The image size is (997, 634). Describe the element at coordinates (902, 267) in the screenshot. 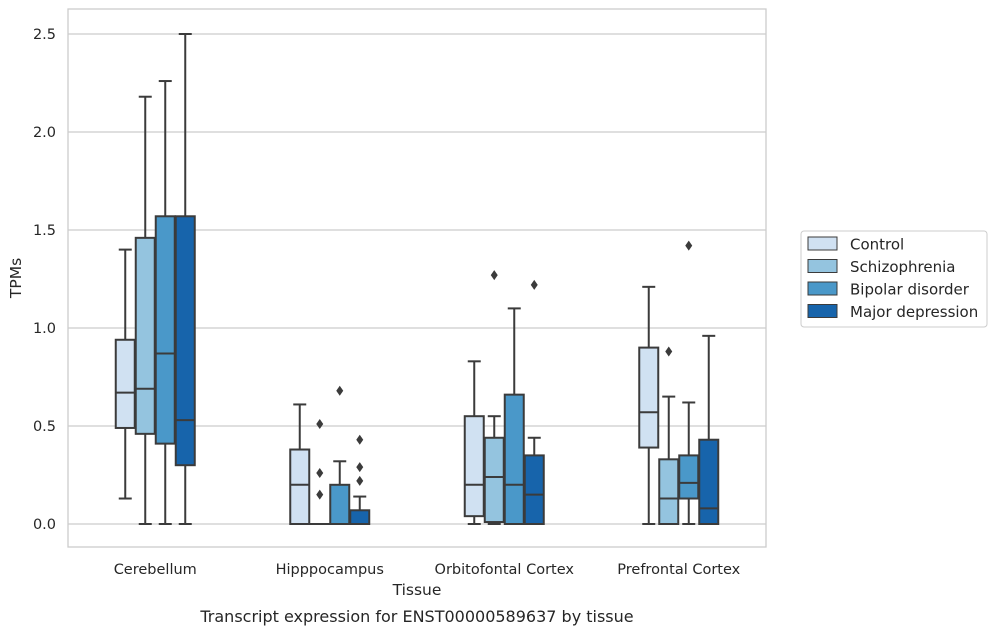

I see `legend-label: Schizophrenia` at that location.